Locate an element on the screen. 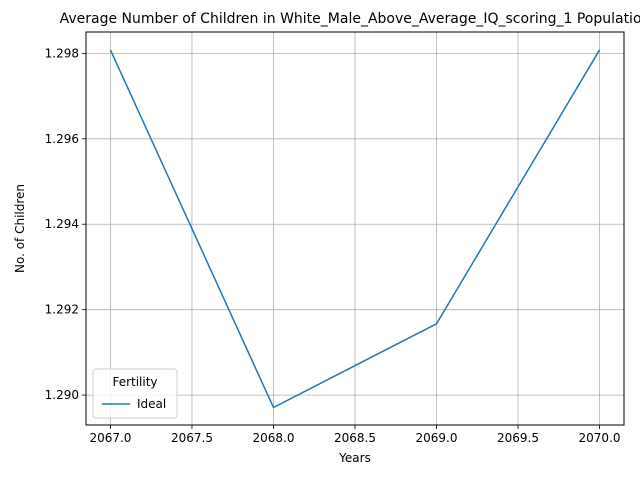 The width and height of the screenshot is (640, 480). legend-box is located at coordinates (135, 393).